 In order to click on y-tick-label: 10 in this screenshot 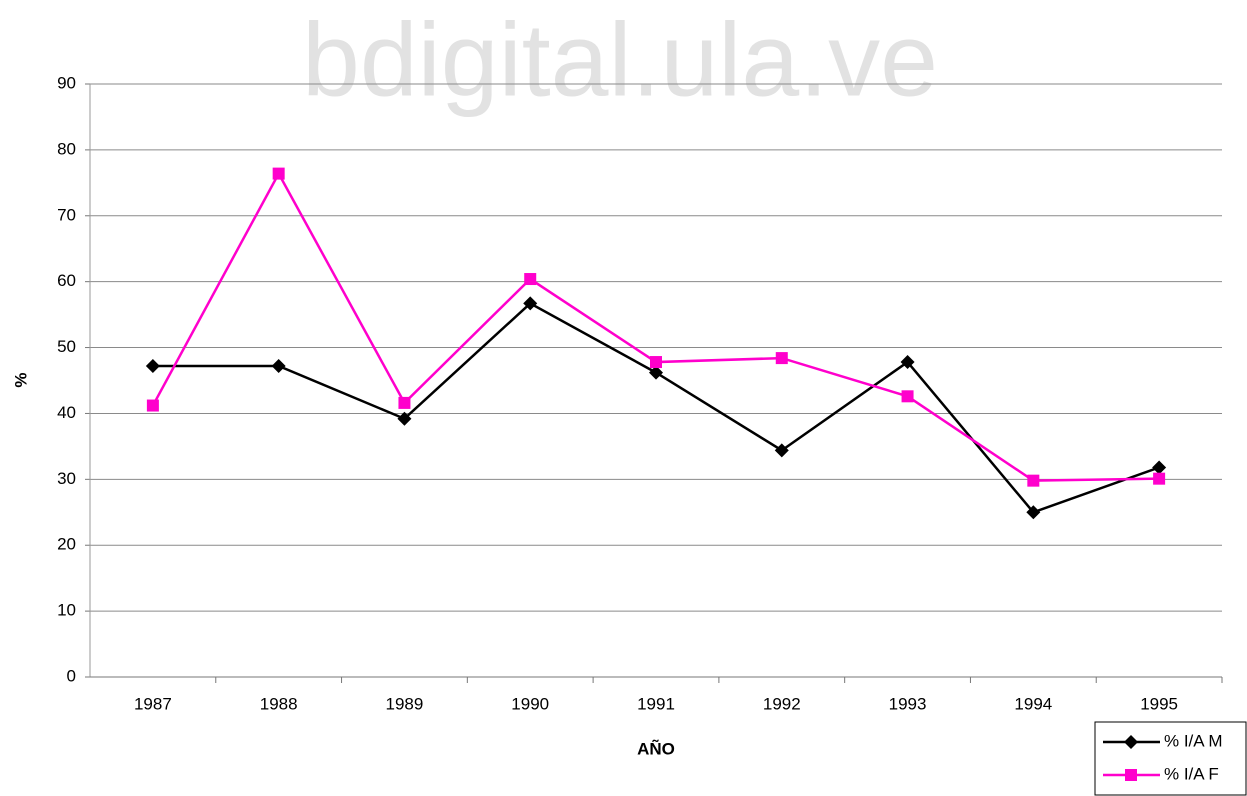, I will do `click(66, 610)`.